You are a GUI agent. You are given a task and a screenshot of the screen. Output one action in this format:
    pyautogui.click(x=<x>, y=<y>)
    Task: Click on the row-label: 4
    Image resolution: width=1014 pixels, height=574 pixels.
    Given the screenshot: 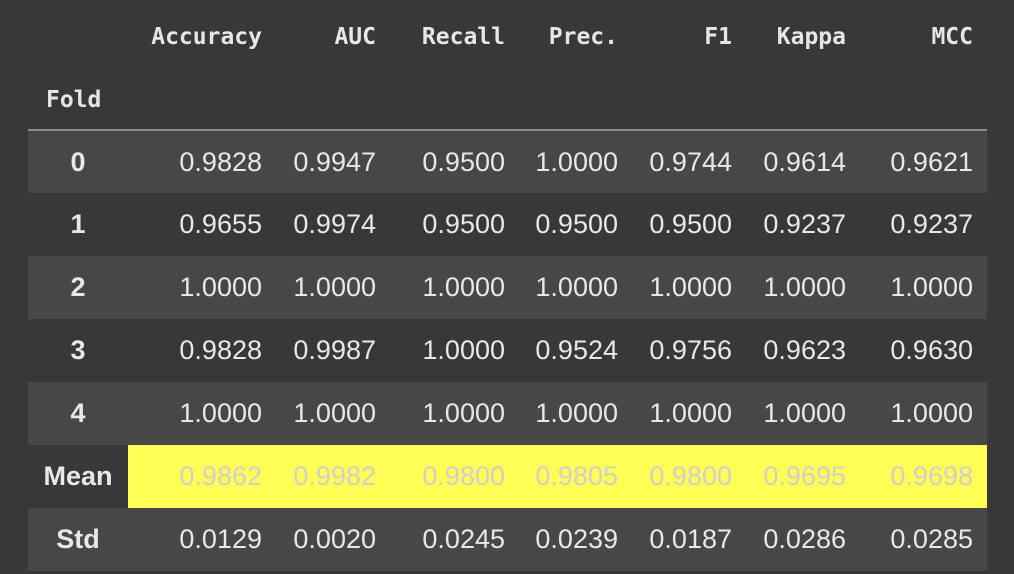 What is the action you would take?
    pyautogui.click(x=78, y=413)
    